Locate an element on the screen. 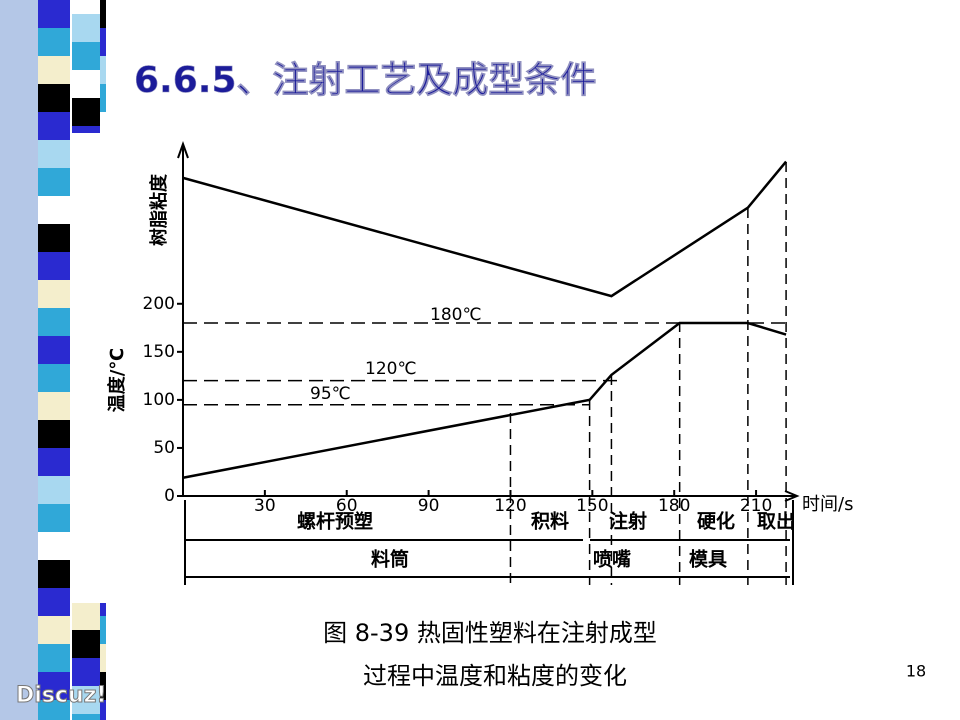 This screenshot has height=720, width=960. reference-label: 180℃ is located at coordinates (456, 315).